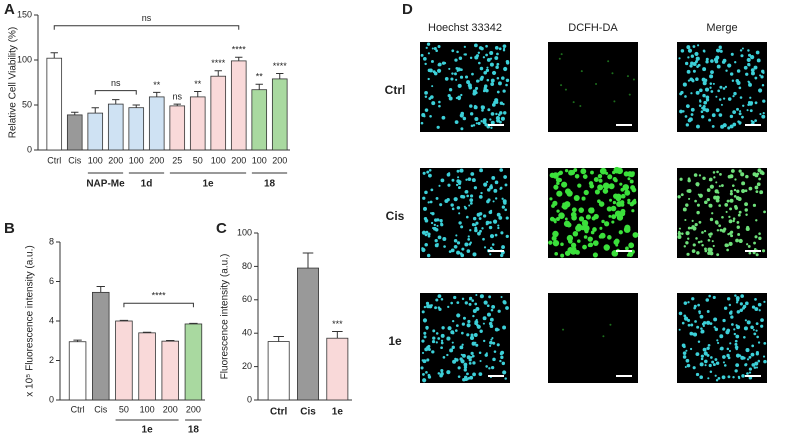 The height and width of the screenshot is (433, 790). Describe the element at coordinates (465, 28) in the screenshot. I see `column-header: Hoechst 33342` at that location.